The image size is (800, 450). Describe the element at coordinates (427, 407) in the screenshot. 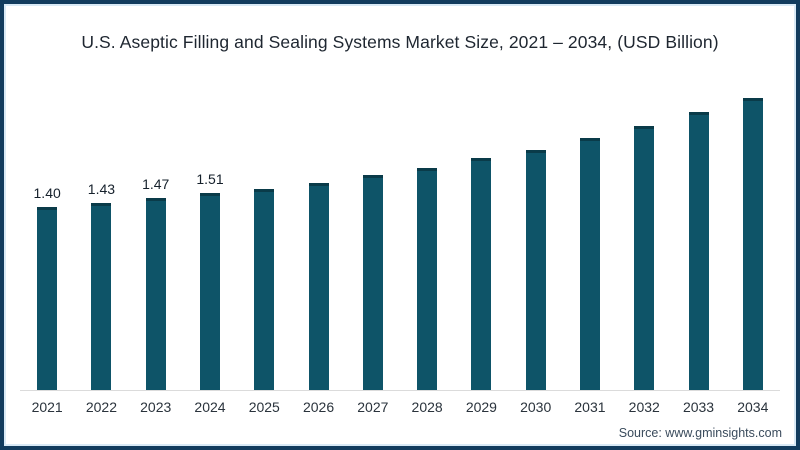

I see `x-tick-2028: 2028` at that location.